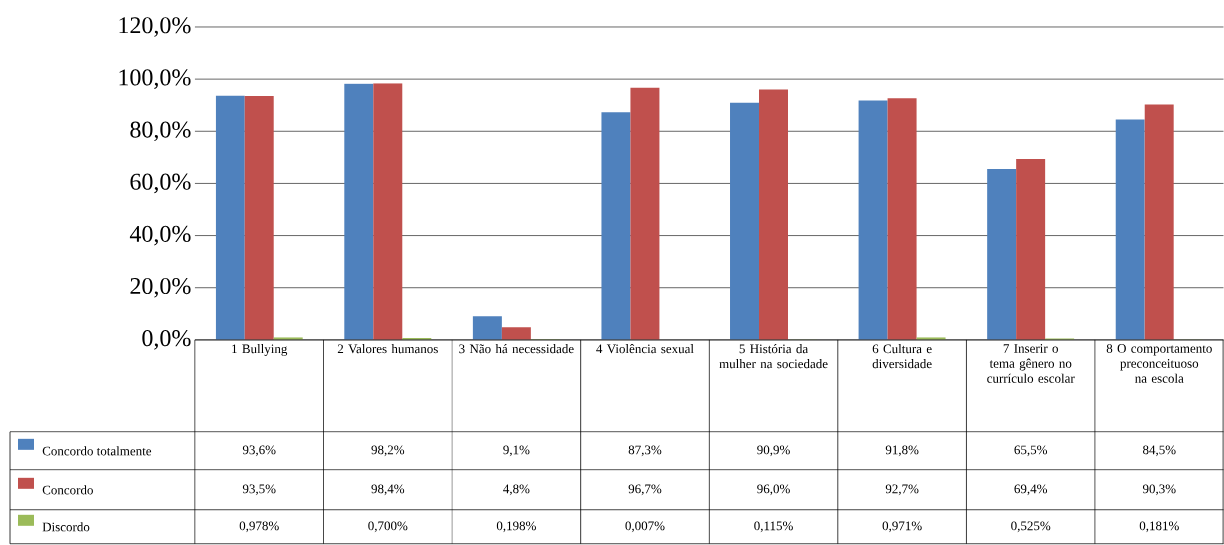  I want to click on data-label: 84,5%, so click(1159, 451).